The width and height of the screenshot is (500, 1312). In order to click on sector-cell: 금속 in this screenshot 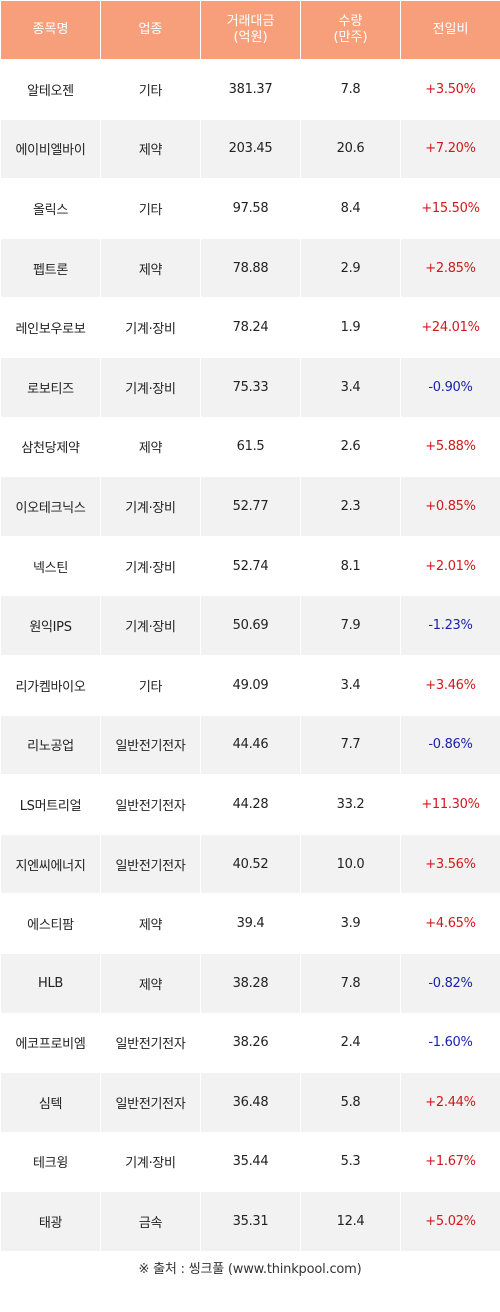, I will do `click(150, 1221)`.